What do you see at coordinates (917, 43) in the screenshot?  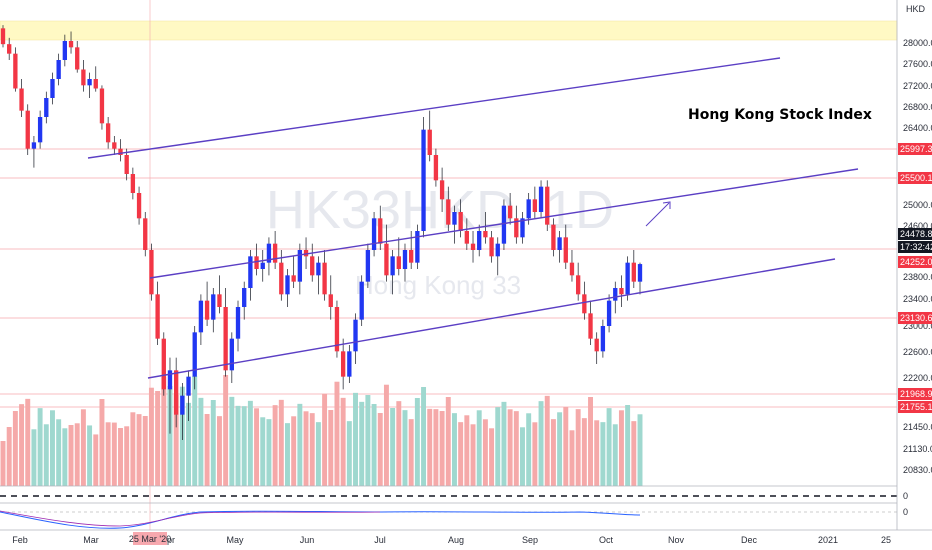 I see `y-tick-label: 28000.0` at bounding box center [917, 43].